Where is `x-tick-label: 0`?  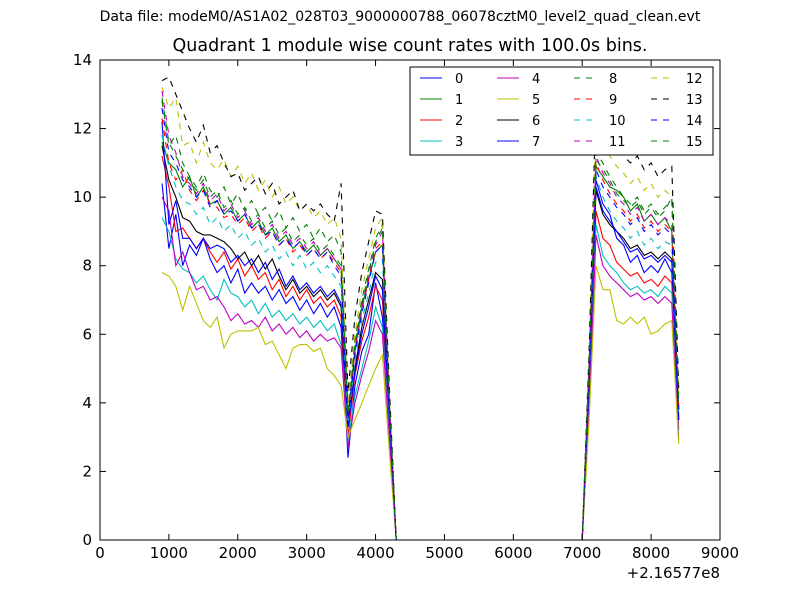 x-tick-label: 0 is located at coordinates (100, 553).